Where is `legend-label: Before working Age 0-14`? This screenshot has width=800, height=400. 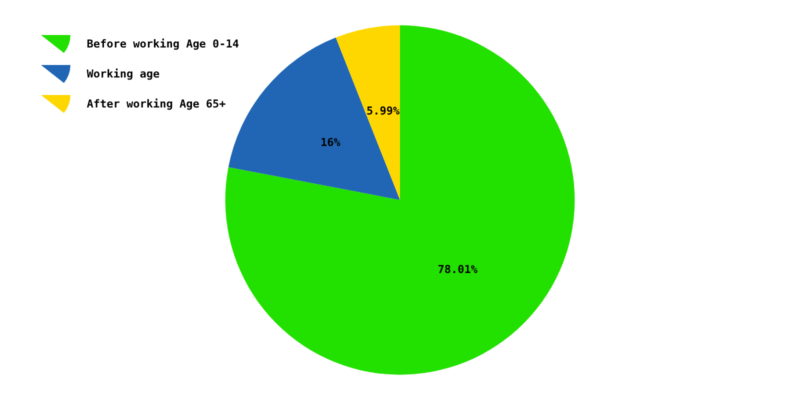 legend-label: Before working Age 0-14 is located at coordinates (163, 44).